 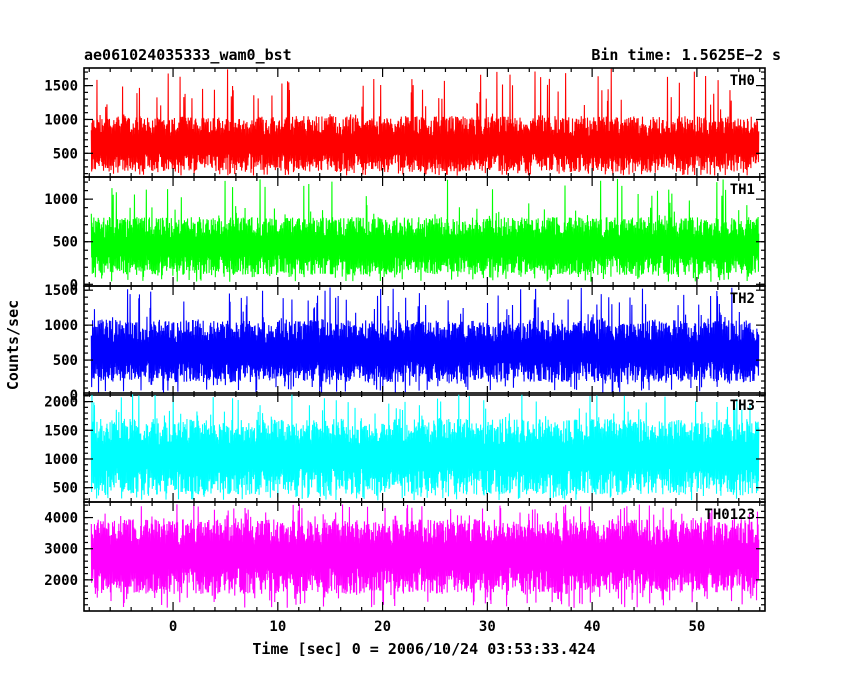 I want to click on xtick-label: 0, so click(x=173, y=627).